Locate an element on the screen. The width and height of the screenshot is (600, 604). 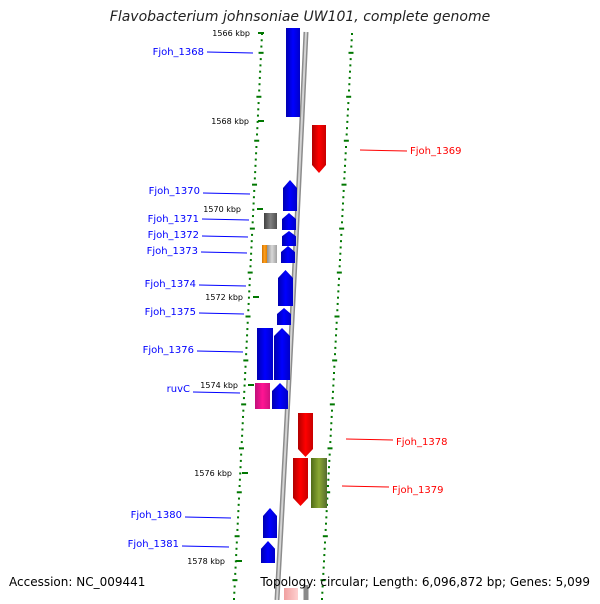
gene-label: Fjoh_1378 is located at coordinates (421, 442).